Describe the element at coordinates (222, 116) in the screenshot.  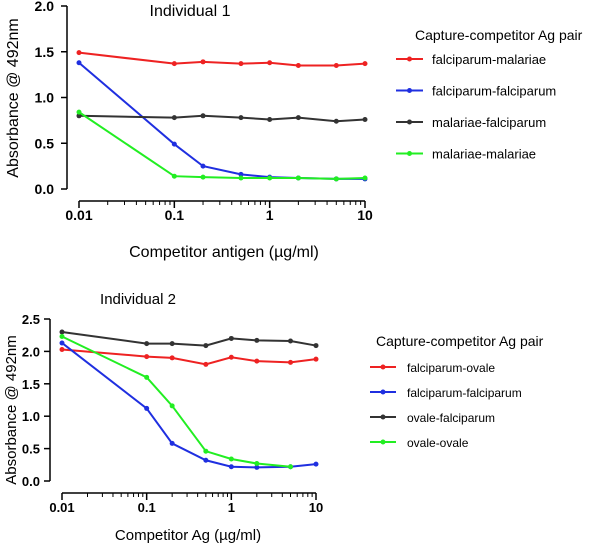
I see `data-marks` at that location.